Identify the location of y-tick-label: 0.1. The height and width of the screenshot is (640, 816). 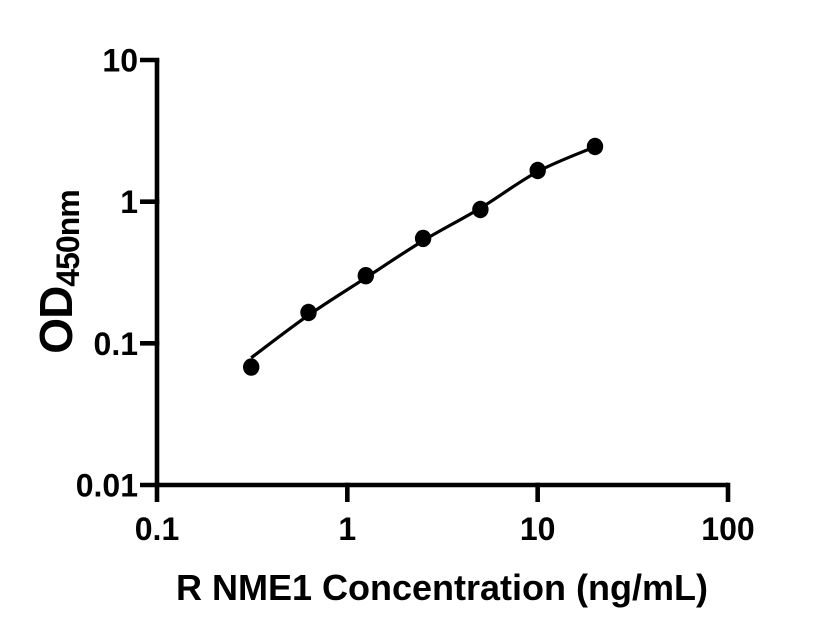
(116, 344).